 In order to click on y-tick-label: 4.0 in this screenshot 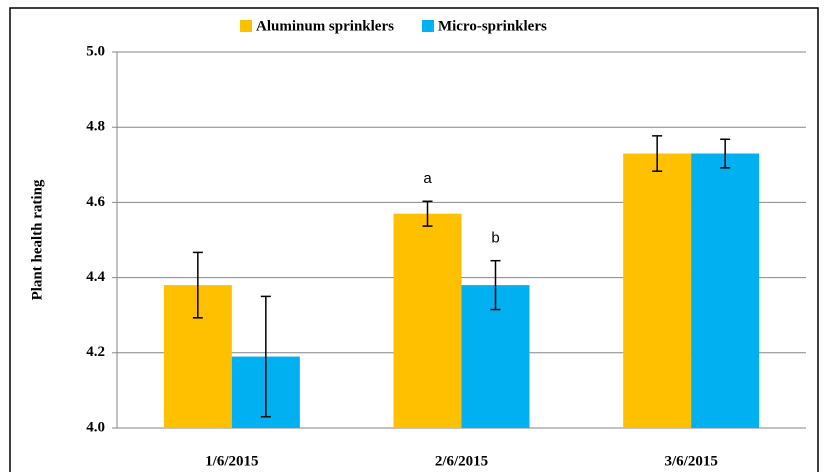, I will do `click(95, 427)`.